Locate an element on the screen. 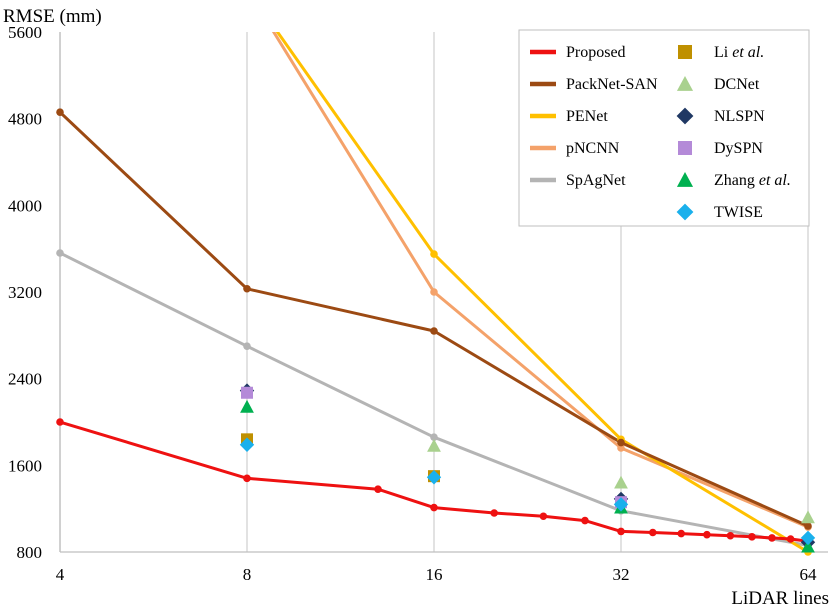 The height and width of the screenshot is (609, 831). legend-label-penet: PENet is located at coordinates (587, 116).